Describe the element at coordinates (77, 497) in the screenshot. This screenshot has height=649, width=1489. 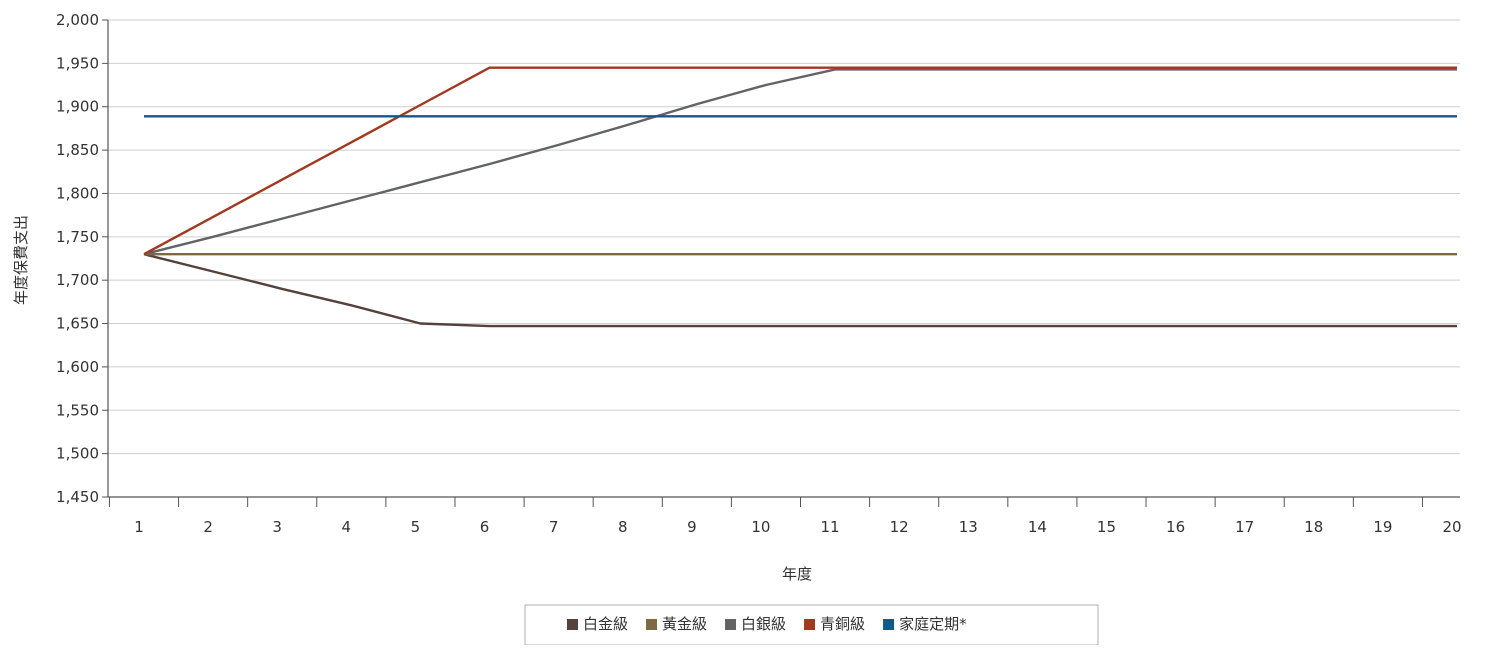
I see `y-tick-label: 1,450` at that location.